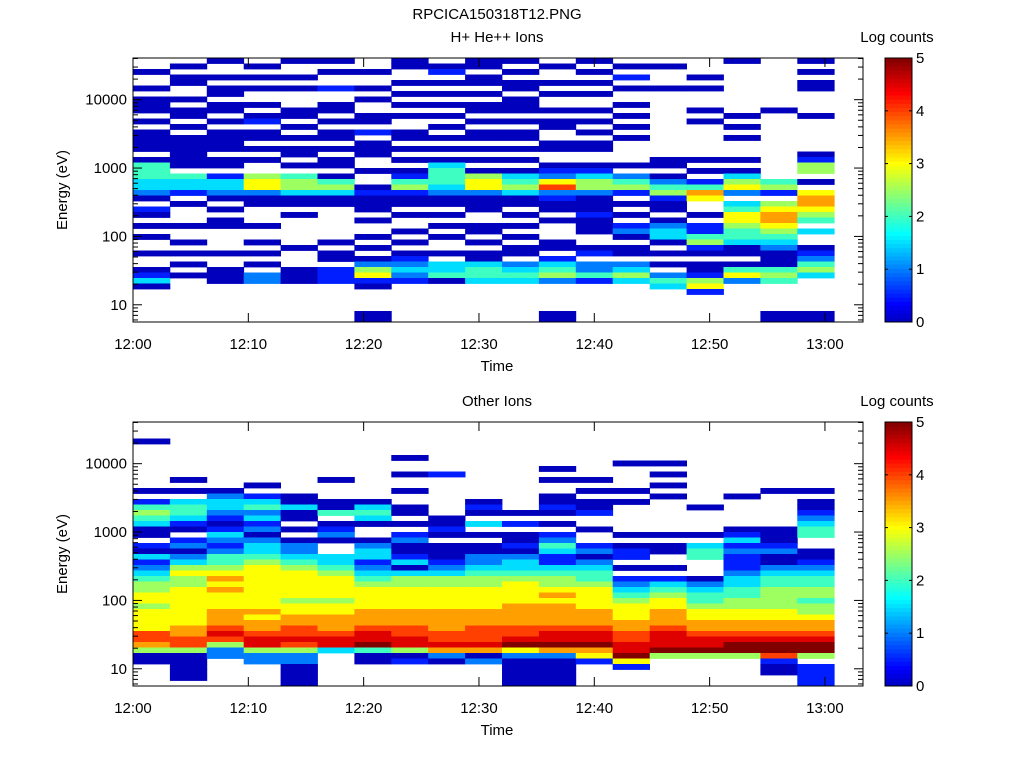 The image size is (1024, 773). What do you see at coordinates (114, 236) in the screenshot?
I see `y-tick-label: 100` at bounding box center [114, 236].